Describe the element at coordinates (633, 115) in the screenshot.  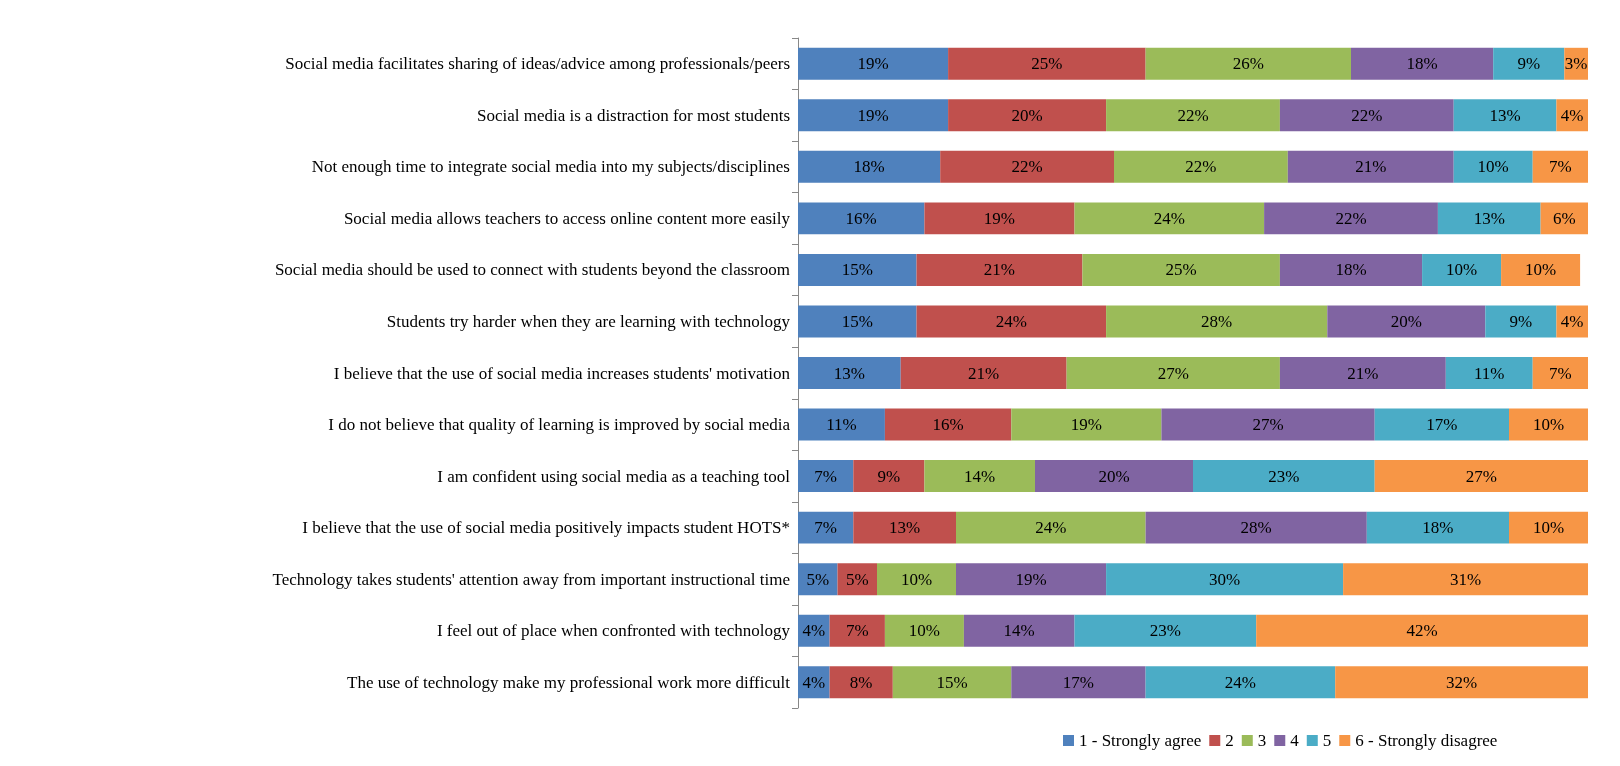
I see `y-tick-label: Social media is a distraction for most students` at that location.